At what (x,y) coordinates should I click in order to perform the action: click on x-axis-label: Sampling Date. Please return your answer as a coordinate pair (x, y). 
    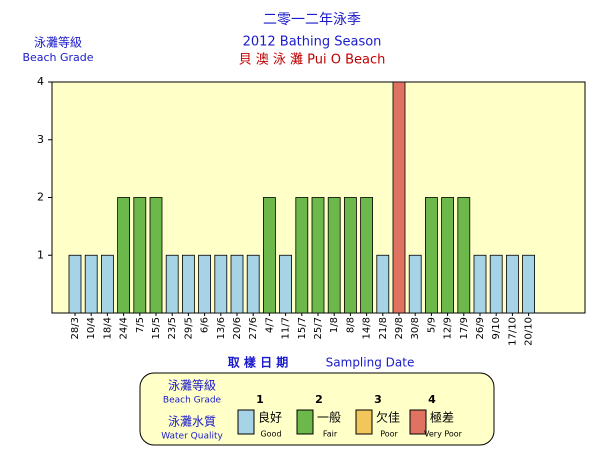
    Looking at the image, I should click on (370, 363).